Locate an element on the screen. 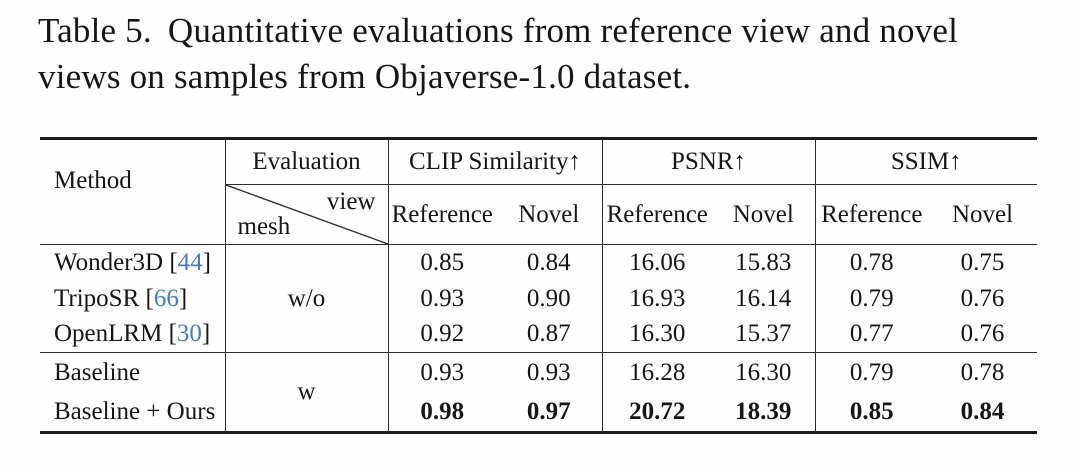  method-cell-triposr: TripoSR [66] is located at coordinates (133, 298).